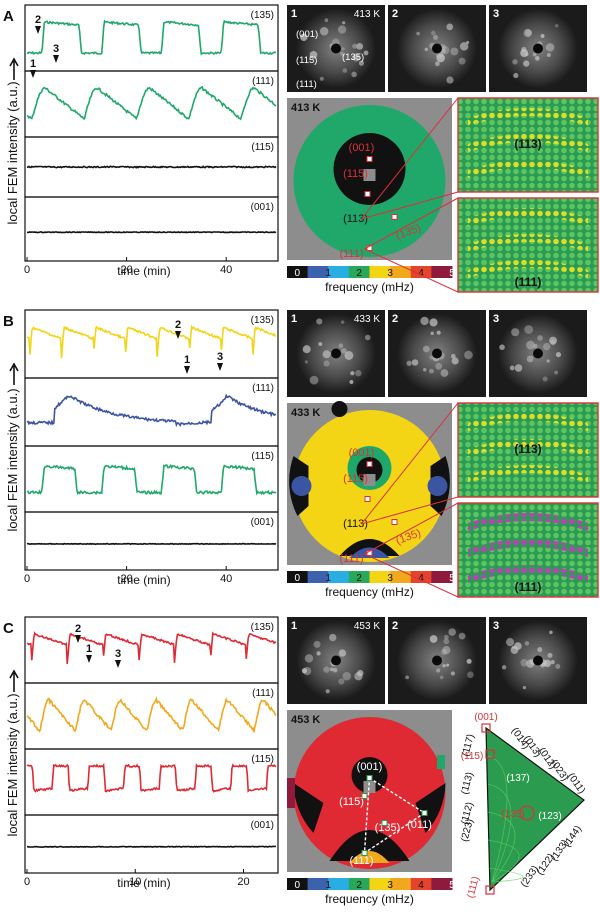  Describe the element at coordinates (395, 319) in the screenshot. I see `snapshot-number: 2` at that location.